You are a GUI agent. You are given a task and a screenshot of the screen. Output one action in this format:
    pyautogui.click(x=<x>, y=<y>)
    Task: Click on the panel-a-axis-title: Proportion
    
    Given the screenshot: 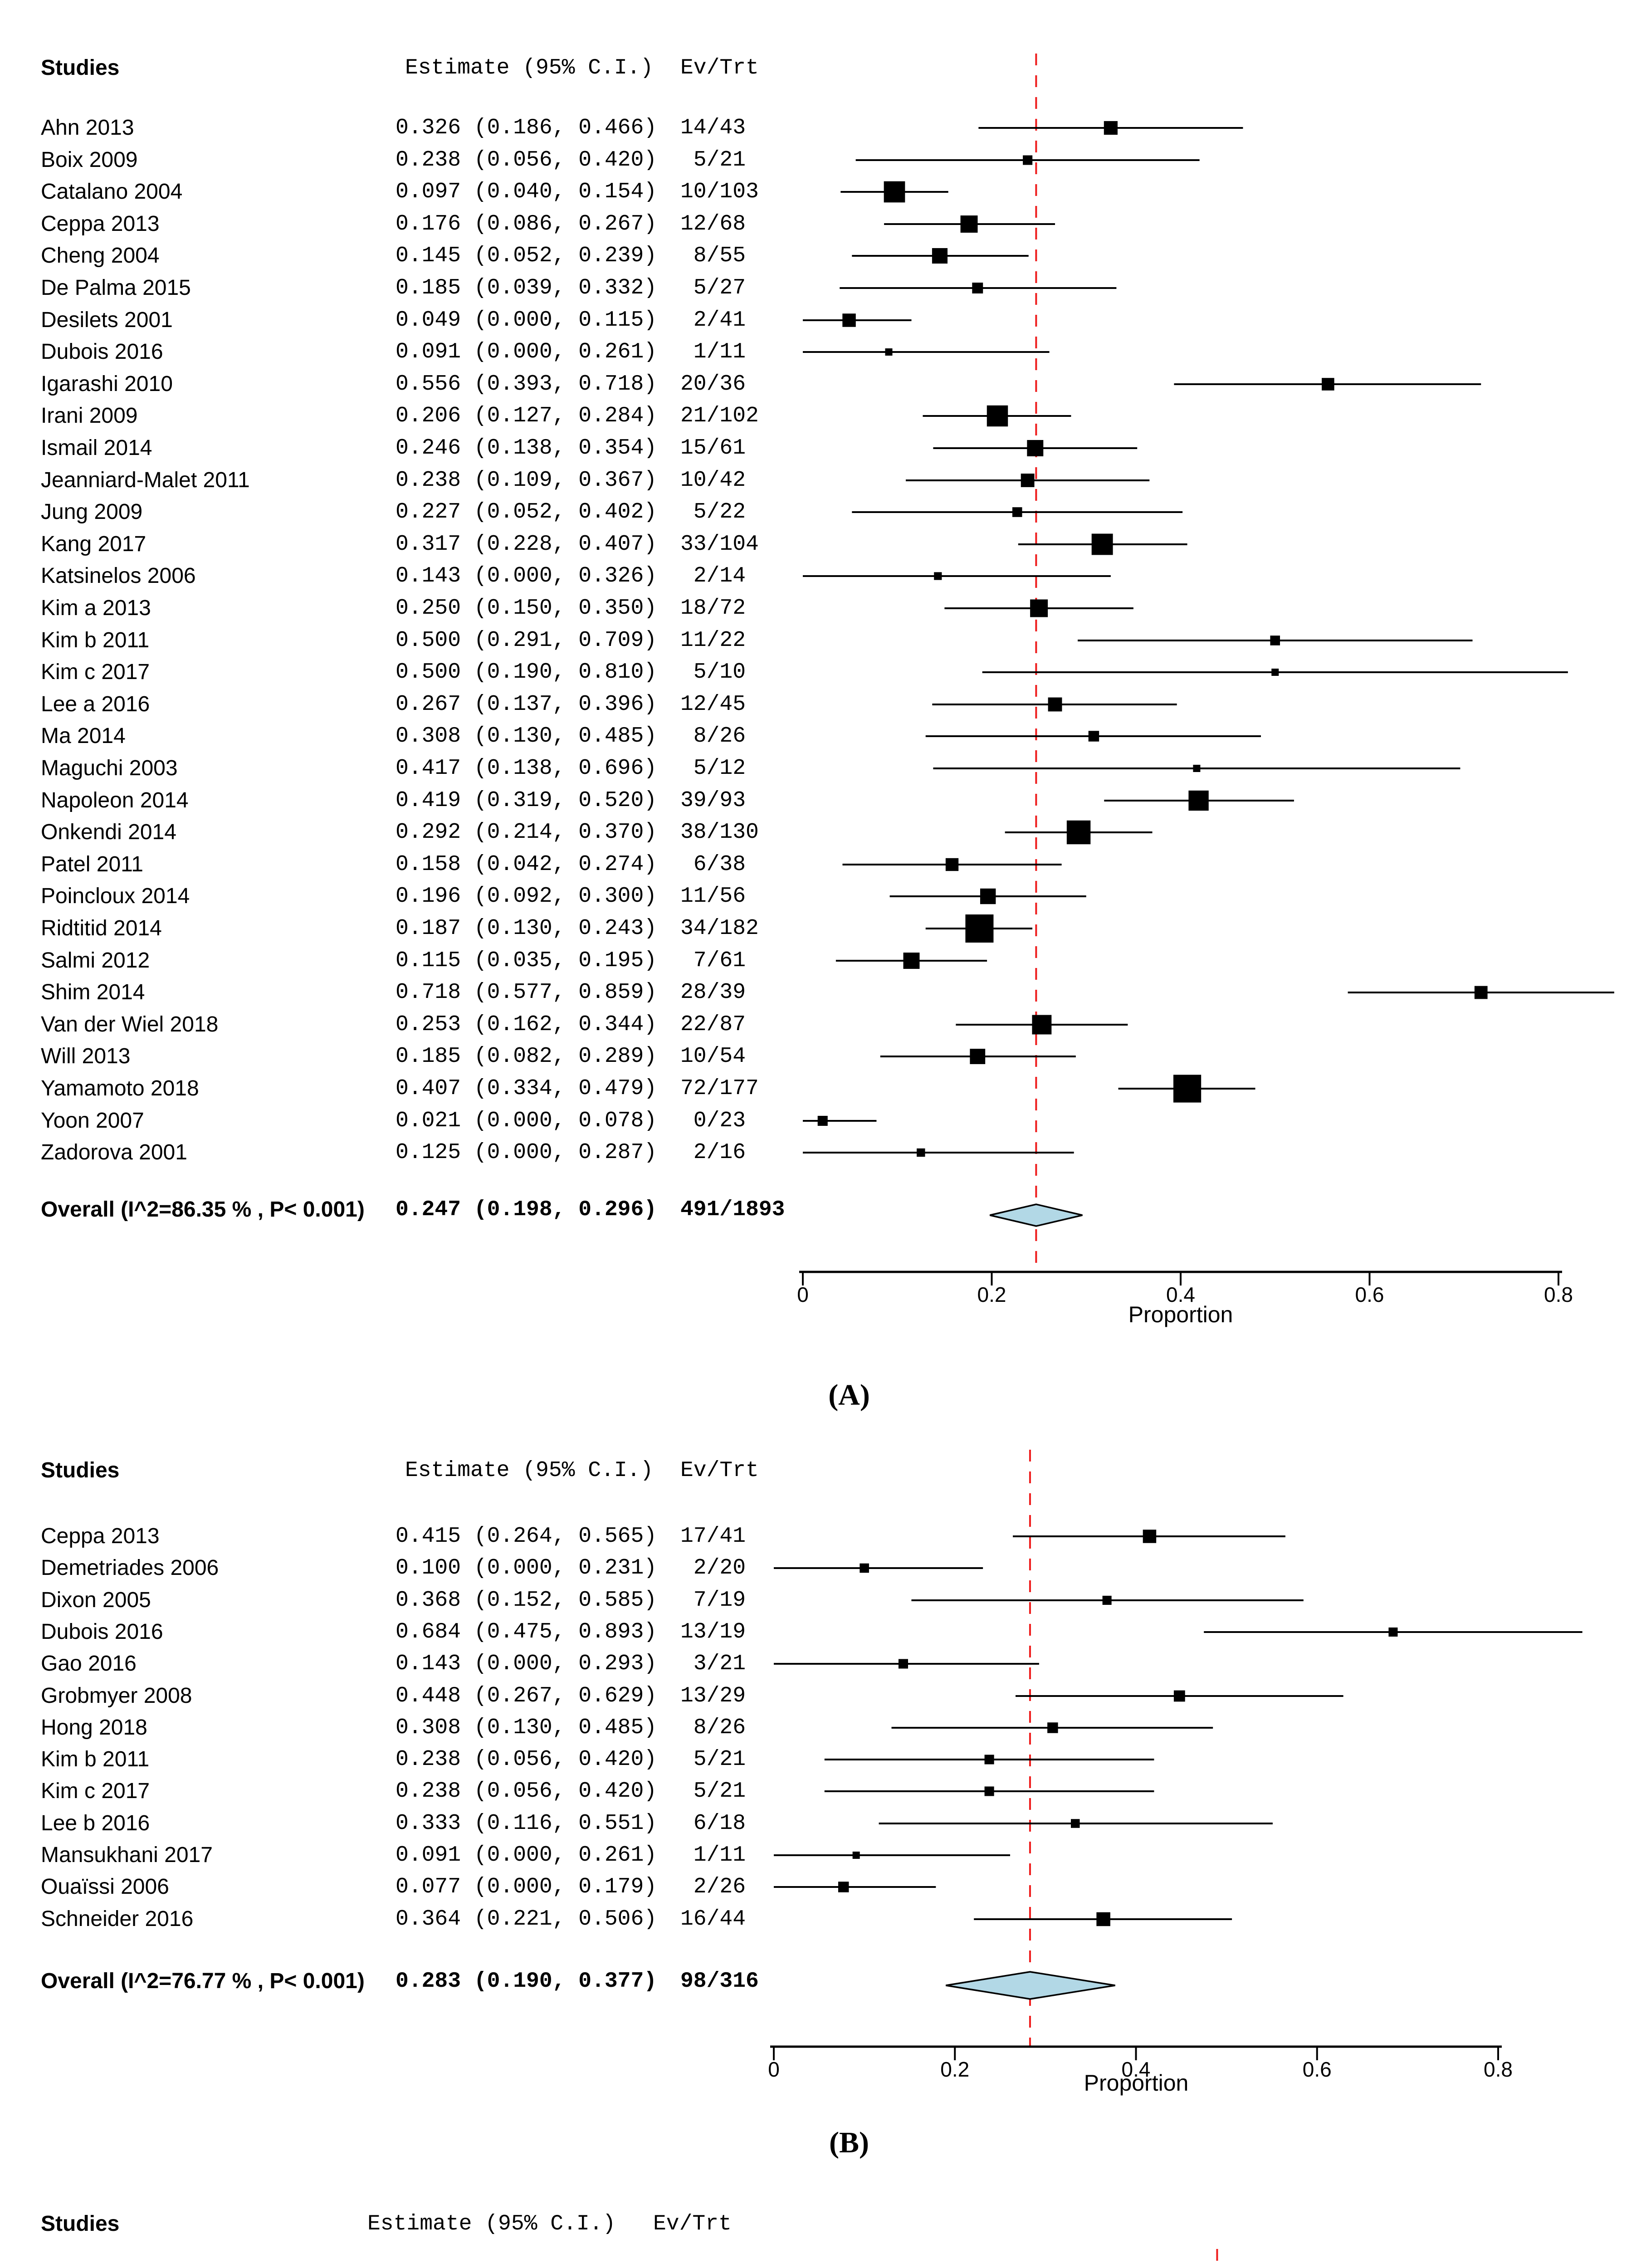 What is the action you would take?
    pyautogui.click(x=1181, y=1315)
    